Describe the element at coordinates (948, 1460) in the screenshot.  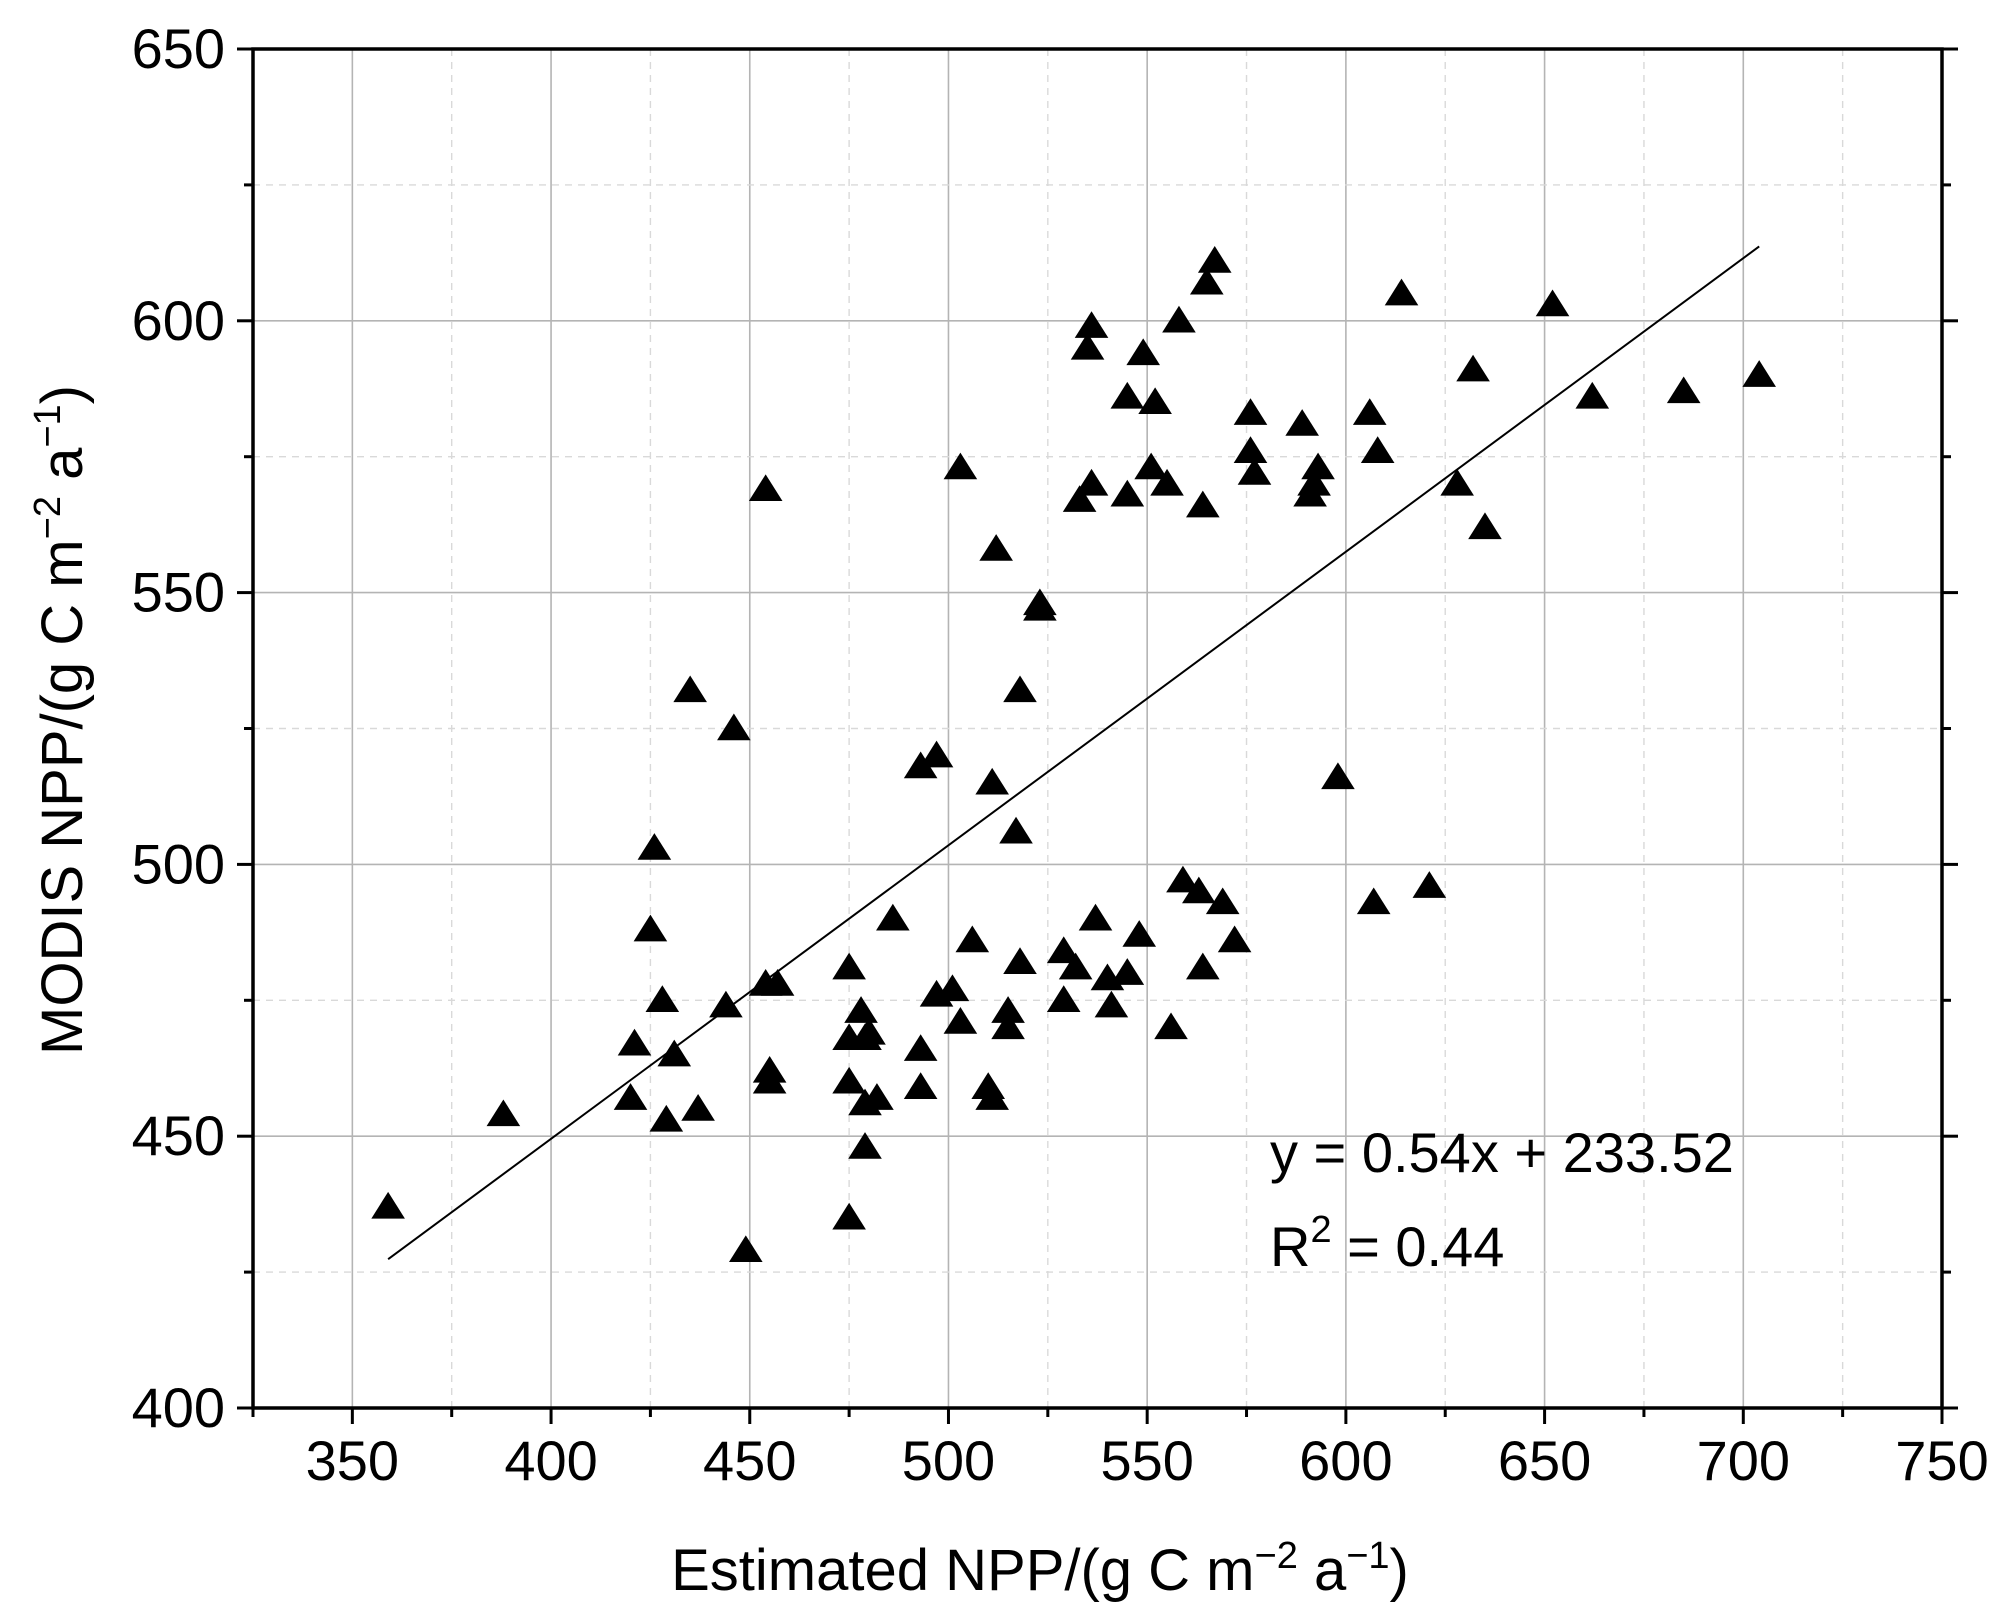
I see `x-tick-label: 500` at that location.